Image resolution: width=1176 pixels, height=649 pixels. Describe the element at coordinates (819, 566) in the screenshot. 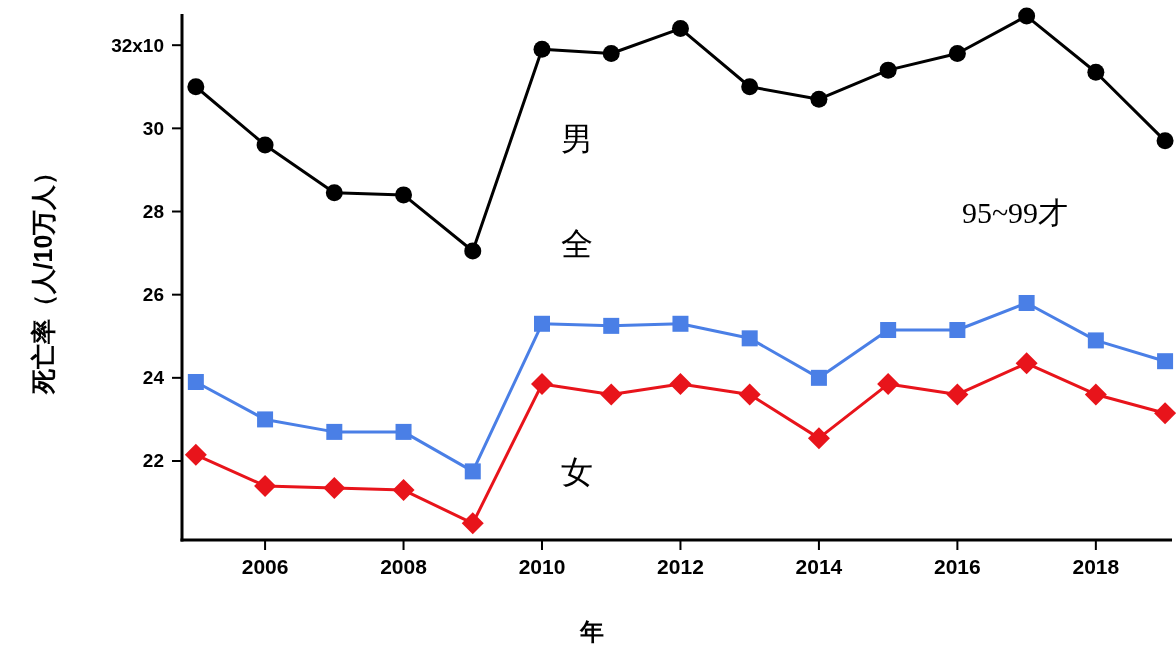

I see `x-tick-label: 2014` at that location.